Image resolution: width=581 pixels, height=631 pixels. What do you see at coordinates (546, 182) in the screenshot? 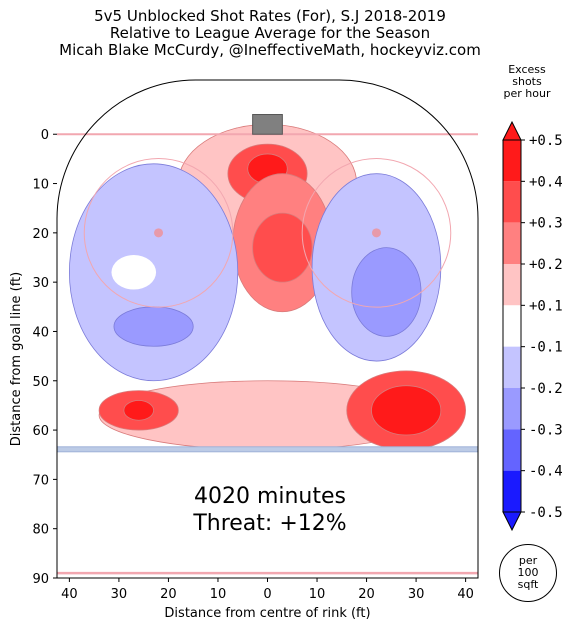
I see `colorbar-tick-label-1: +0.4` at bounding box center [546, 182].